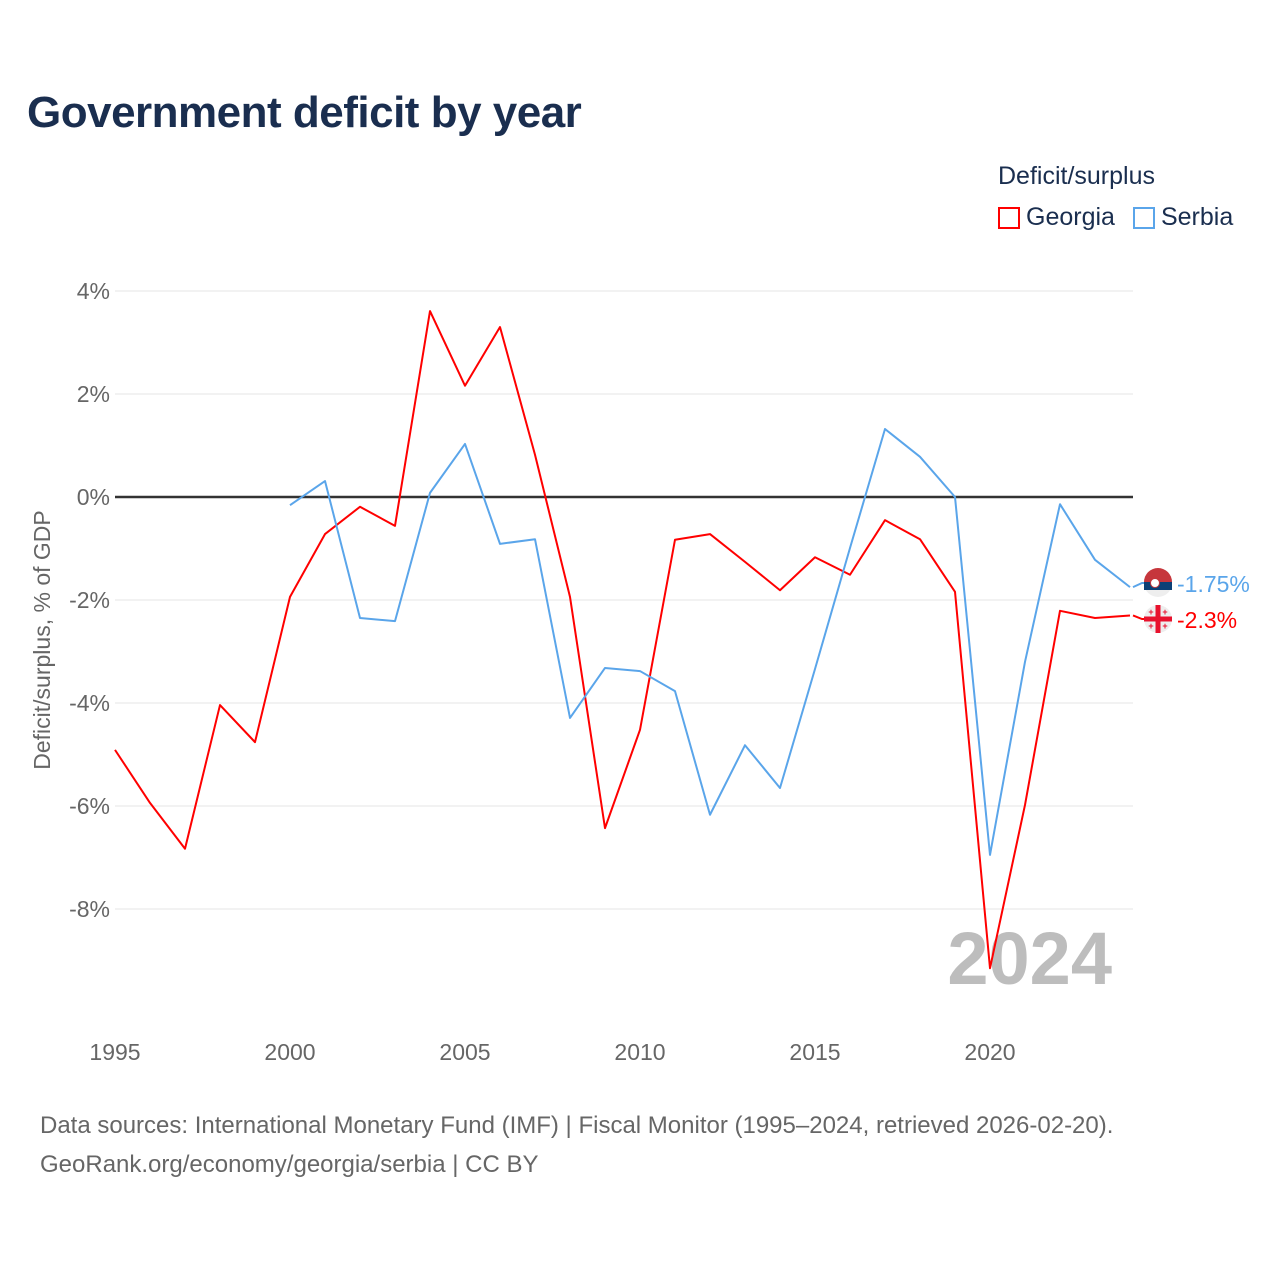 The width and height of the screenshot is (1280, 1280). What do you see at coordinates (89, 600) in the screenshot?
I see `y-tick-label: -2%` at bounding box center [89, 600].